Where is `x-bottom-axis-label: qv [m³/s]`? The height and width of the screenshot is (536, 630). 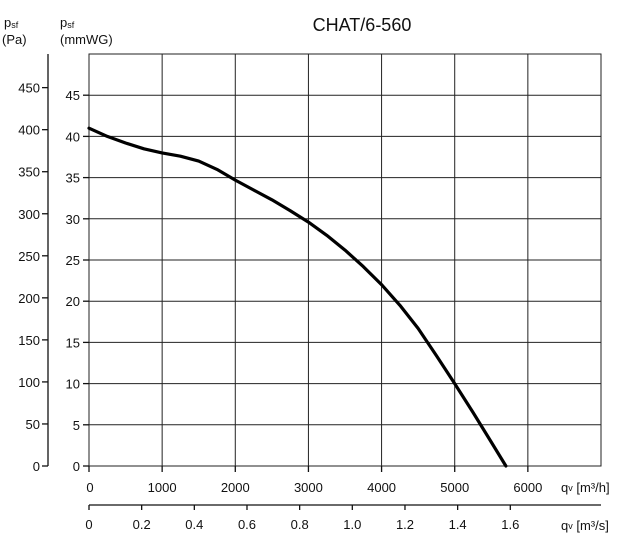 x-bottom-axis-label: qv [m³/s] is located at coordinates (585, 525).